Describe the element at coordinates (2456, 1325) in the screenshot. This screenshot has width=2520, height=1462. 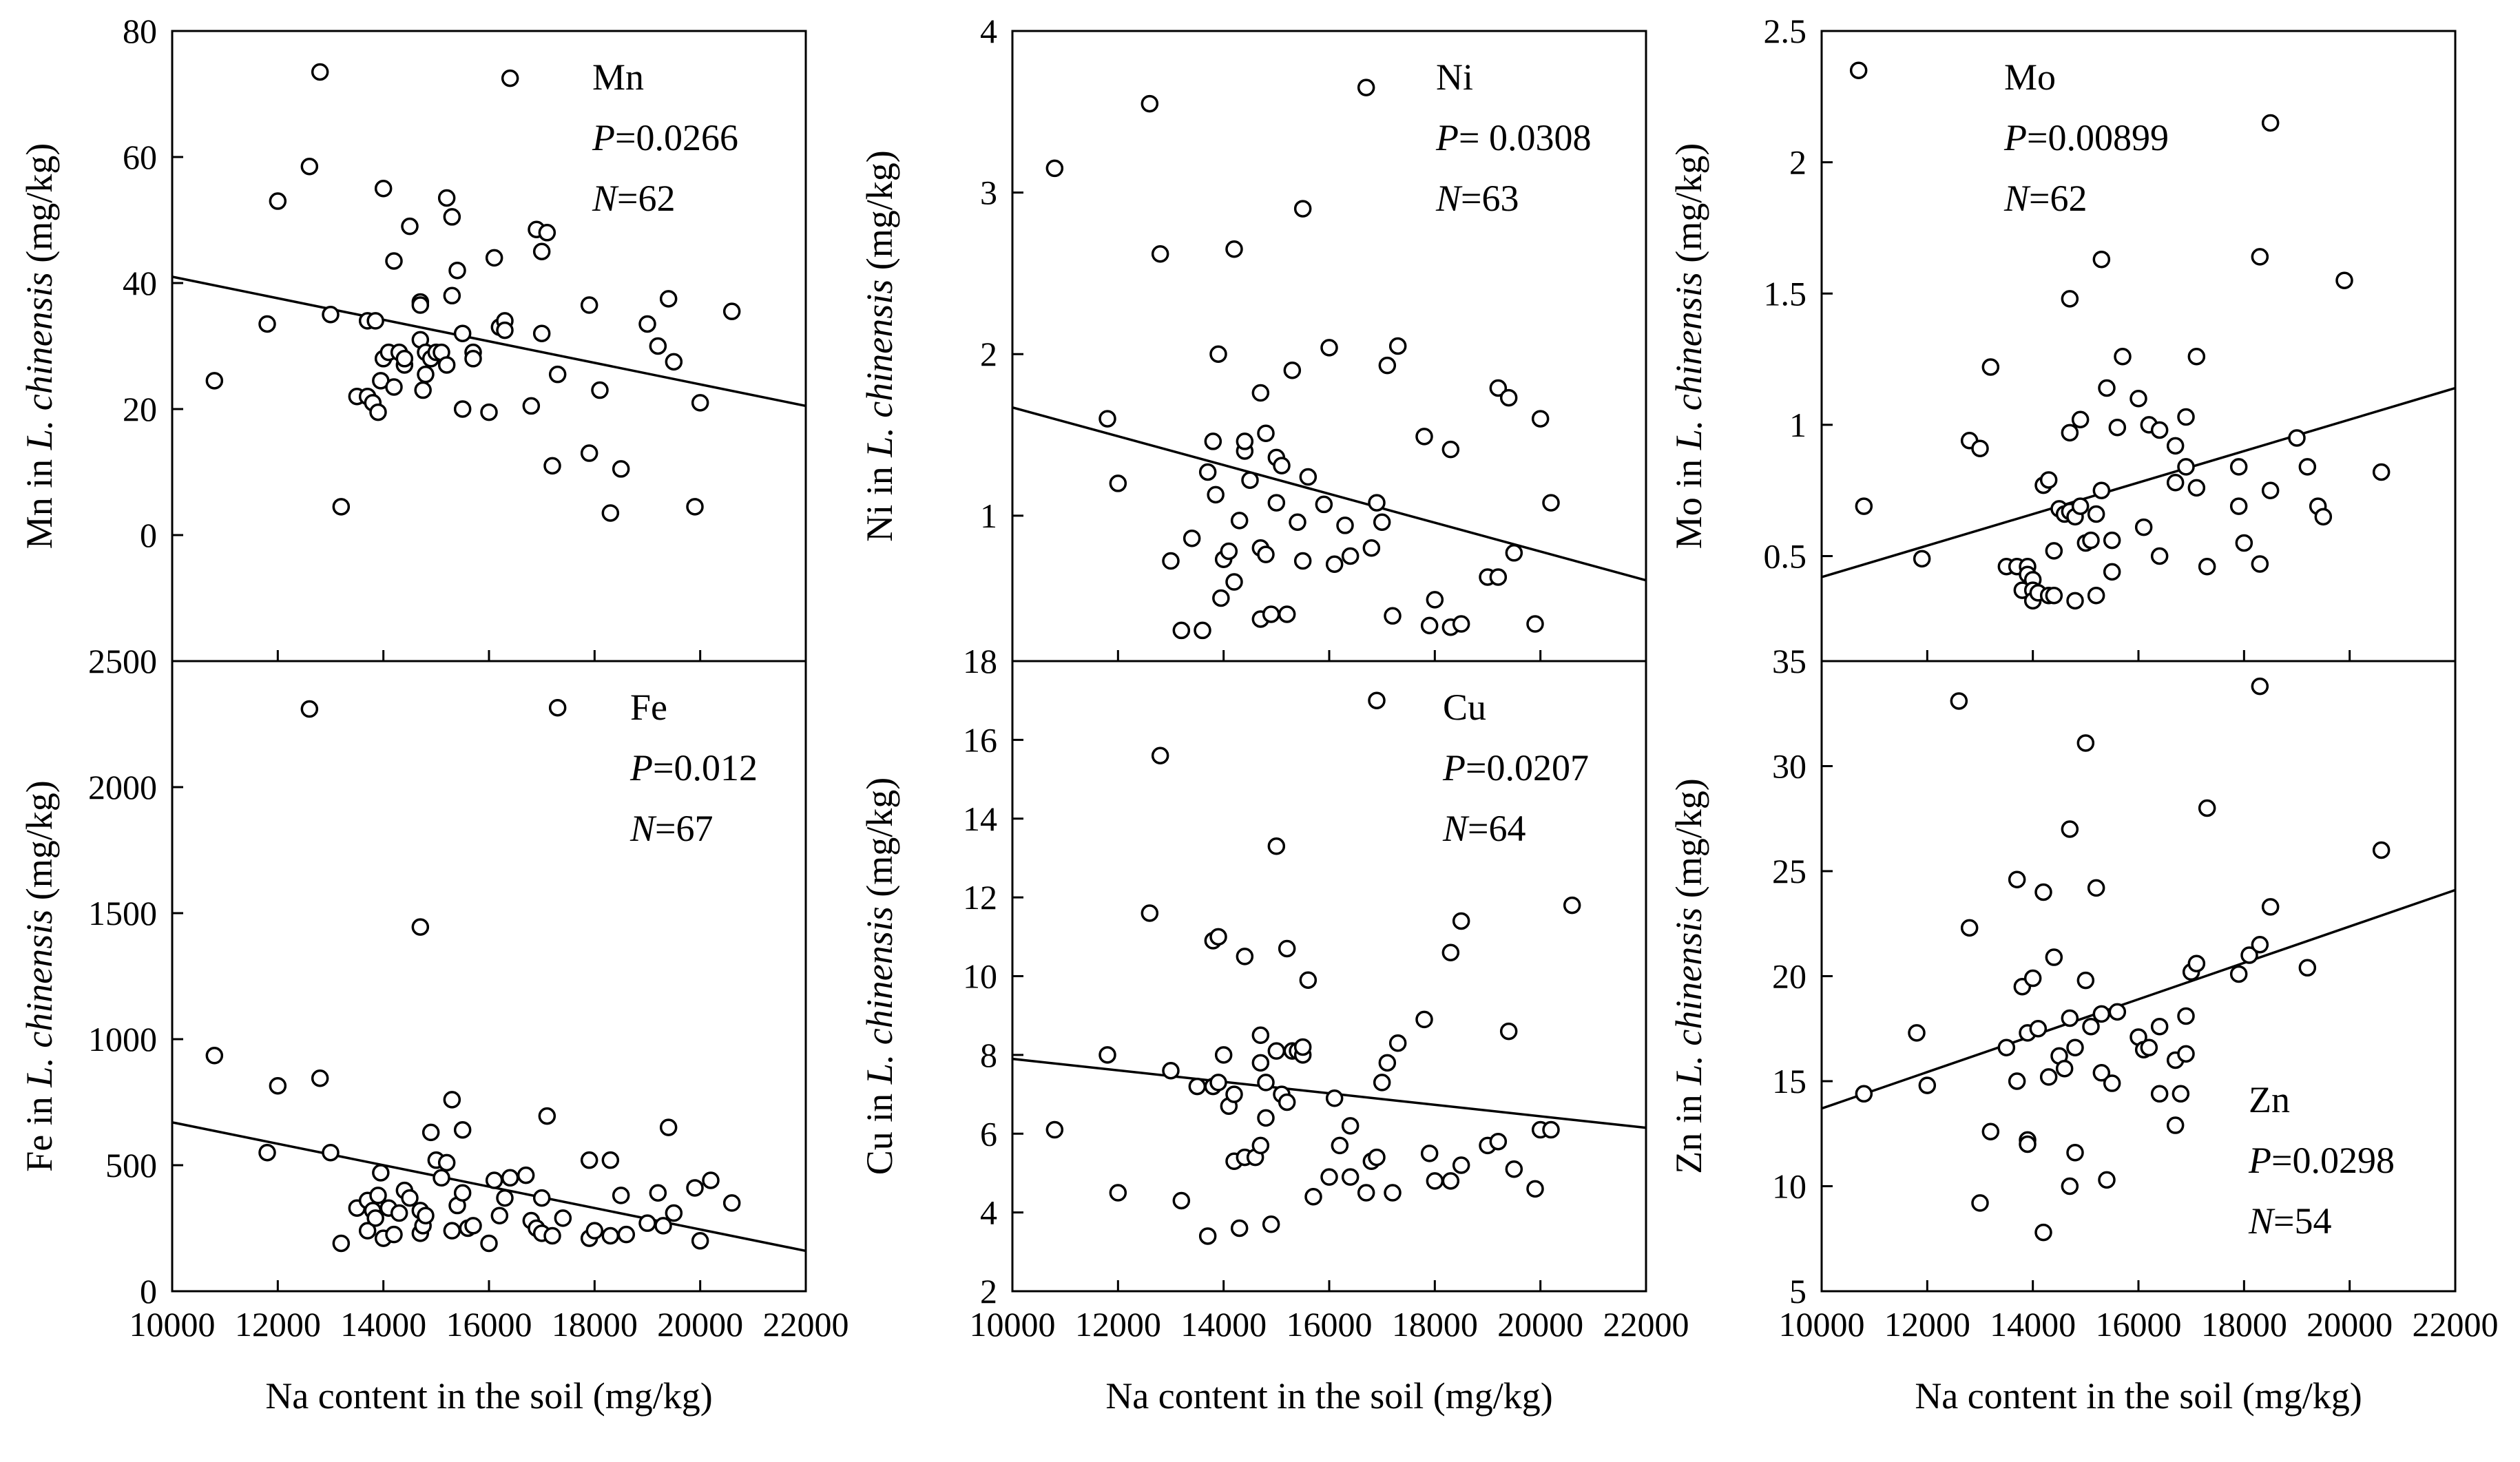
I see `x-tick-label: 22000` at that location.